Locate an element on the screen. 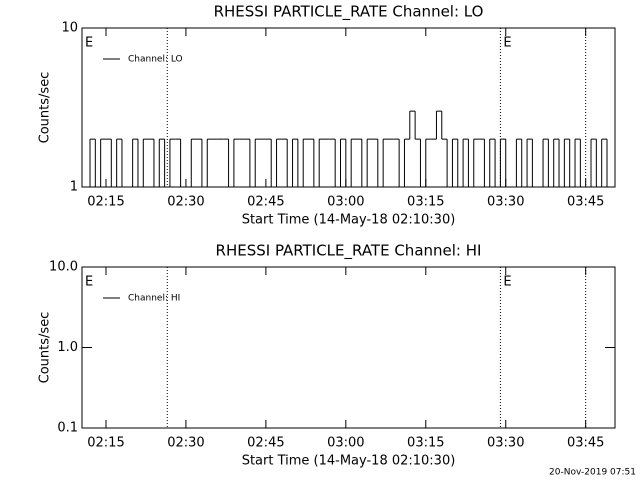 This screenshot has width=640, height=480. y-tick-label: 1 is located at coordinates (74, 187).